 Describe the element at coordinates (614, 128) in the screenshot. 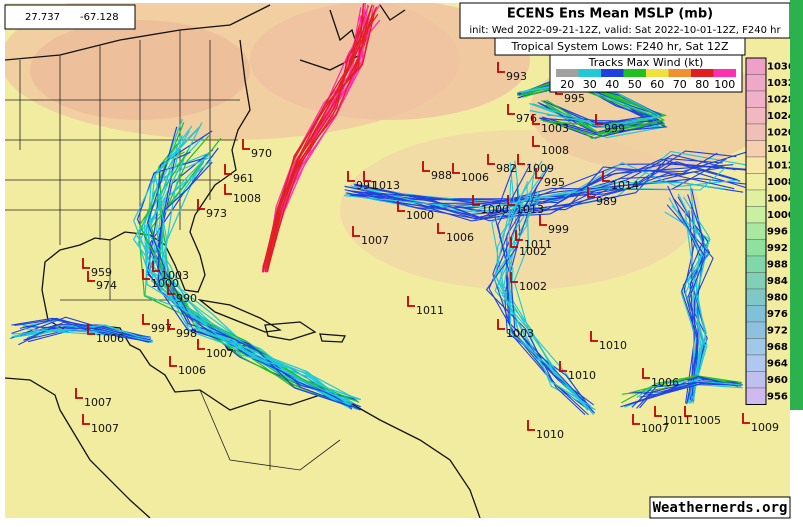

I see `low-pressure-label: 999` at that location.